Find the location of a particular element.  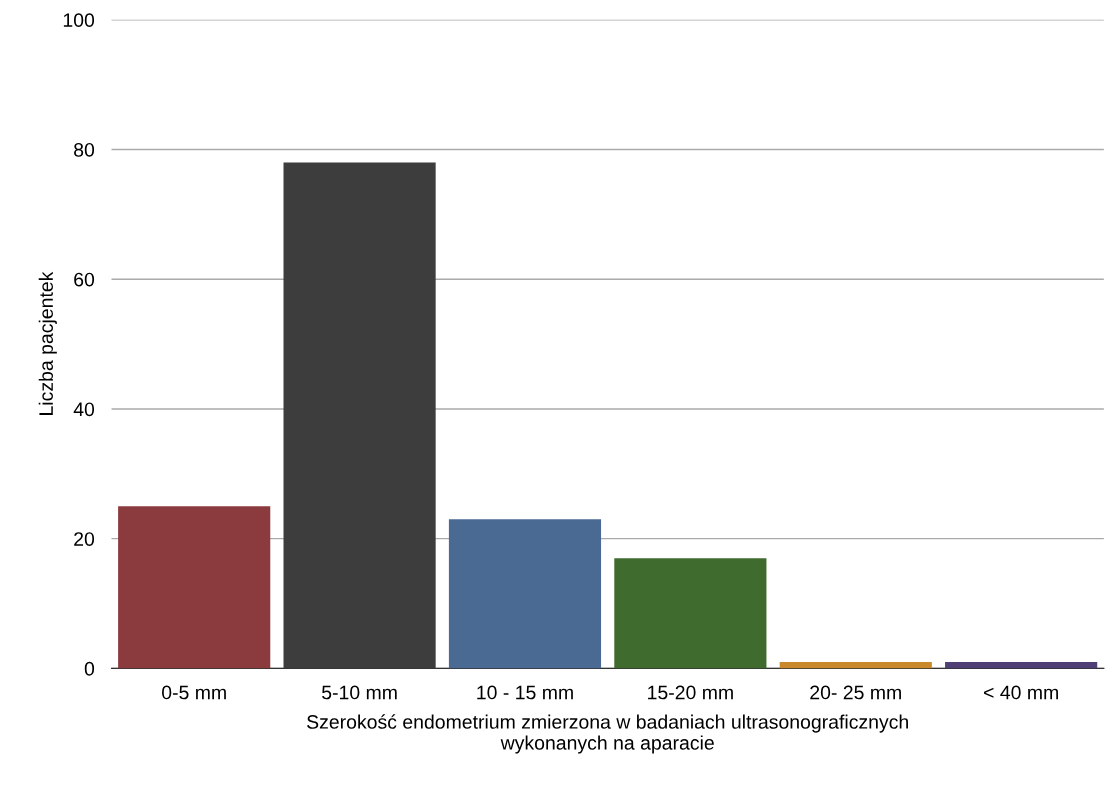

y-tick-label: 40 is located at coordinates (84, 409).